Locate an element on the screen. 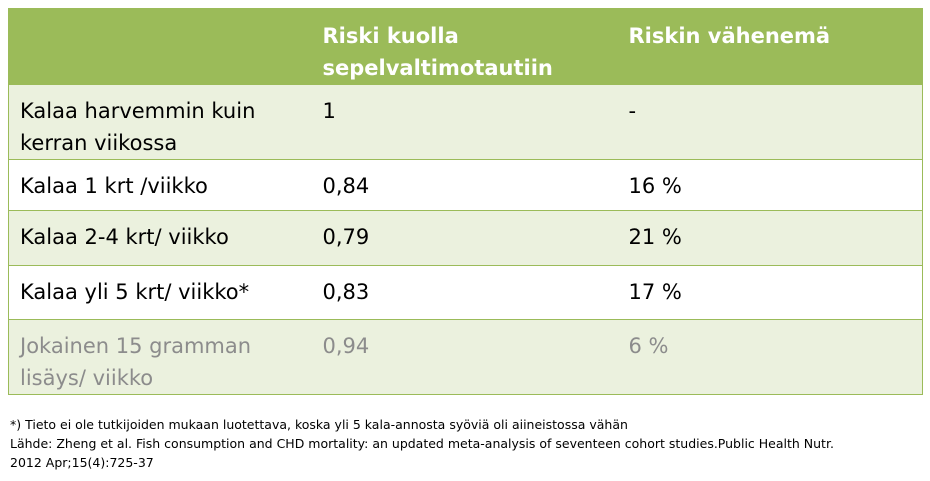 This screenshot has height=481, width=930. row-label: Kalaa 1 krt /viikko is located at coordinates (114, 186).